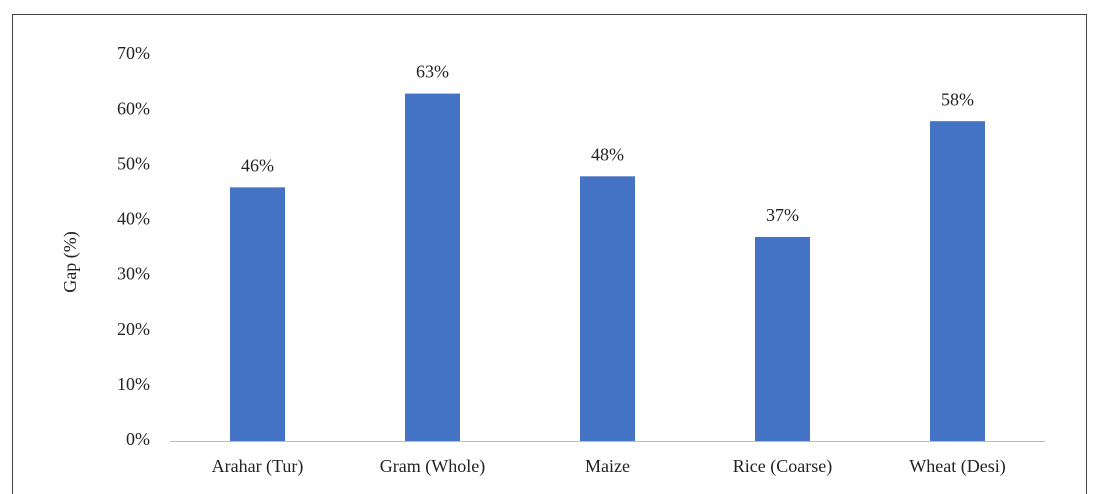  I want to click on x-tick-label: Gram (Whole), so click(432, 466).